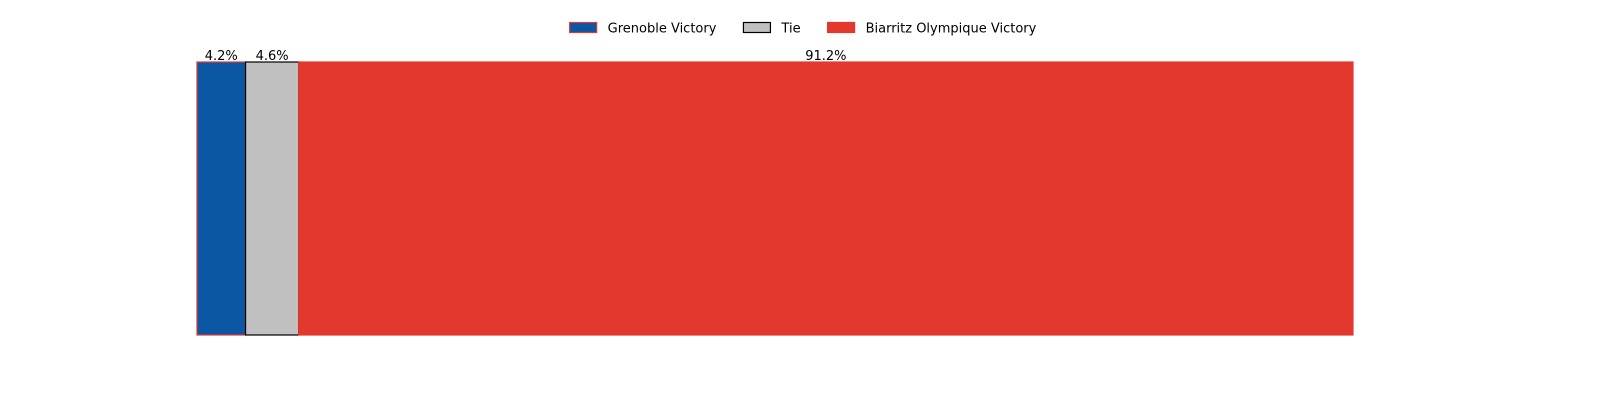 The image size is (1600, 400). I want to click on data-label-biarritz-olympique-victory: 91.2%, so click(825, 56).